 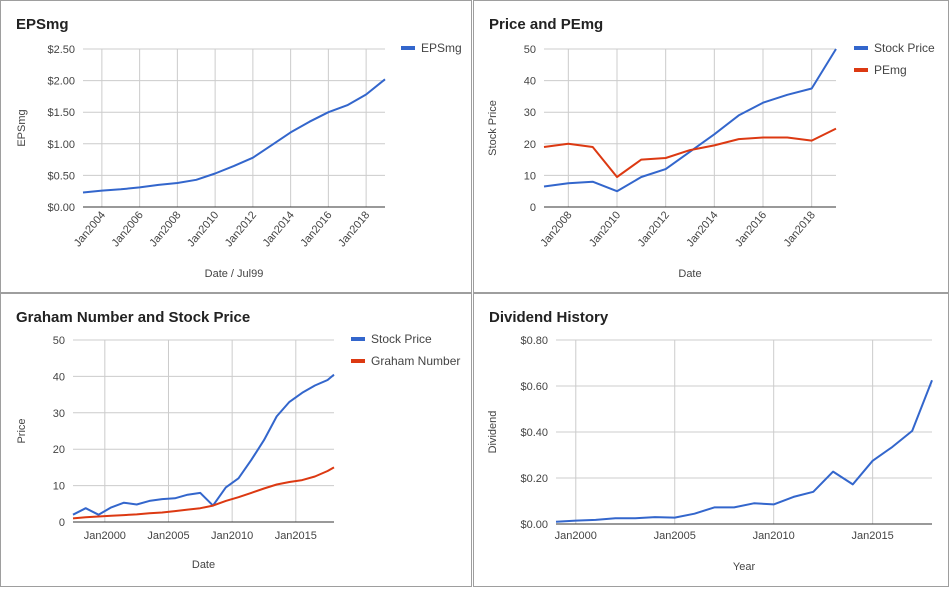 What do you see at coordinates (168, 536) in the screenshot?
I see `chart2-xtick-label-1: Jan2005` at bounding box center [168, 536].